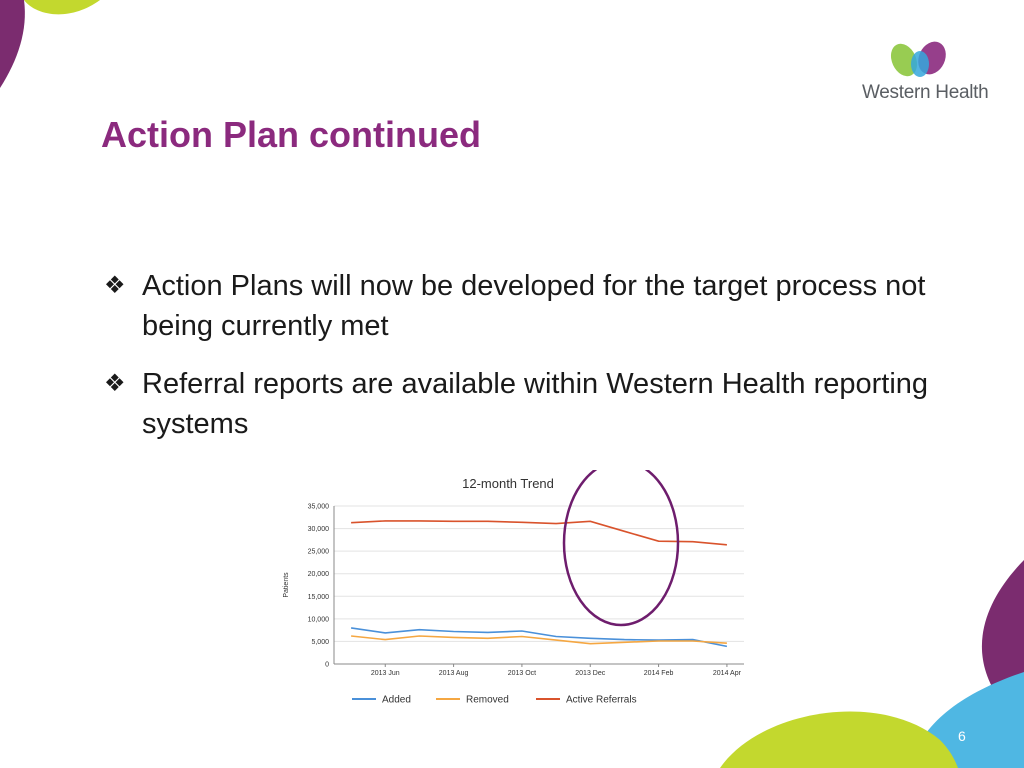  What do you see at coordinates (508, 483) in the screenshot?
I see `chart-title: 12-month Trend` at bounding box center [508, 483].